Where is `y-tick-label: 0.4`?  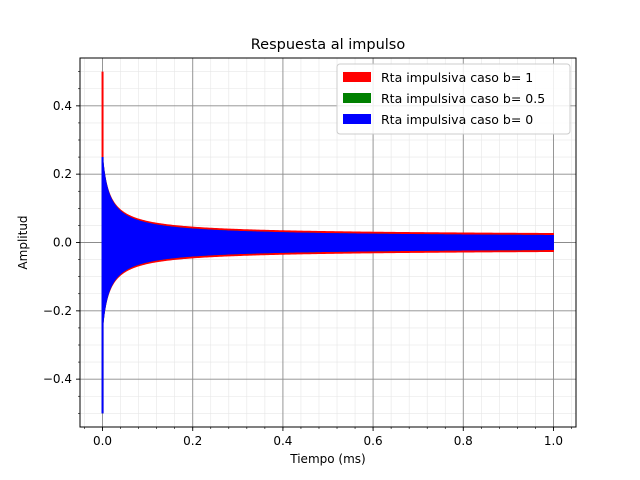
y-tick-label: 0.4 is located at coordinates (62, 106).